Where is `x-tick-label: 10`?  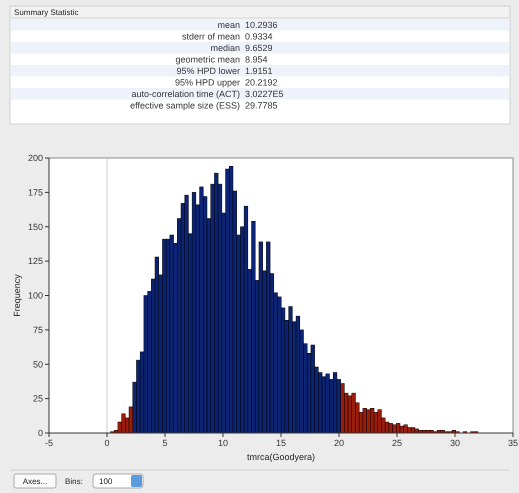
x-tick-label: 10 is located at coordinates (223, 443).